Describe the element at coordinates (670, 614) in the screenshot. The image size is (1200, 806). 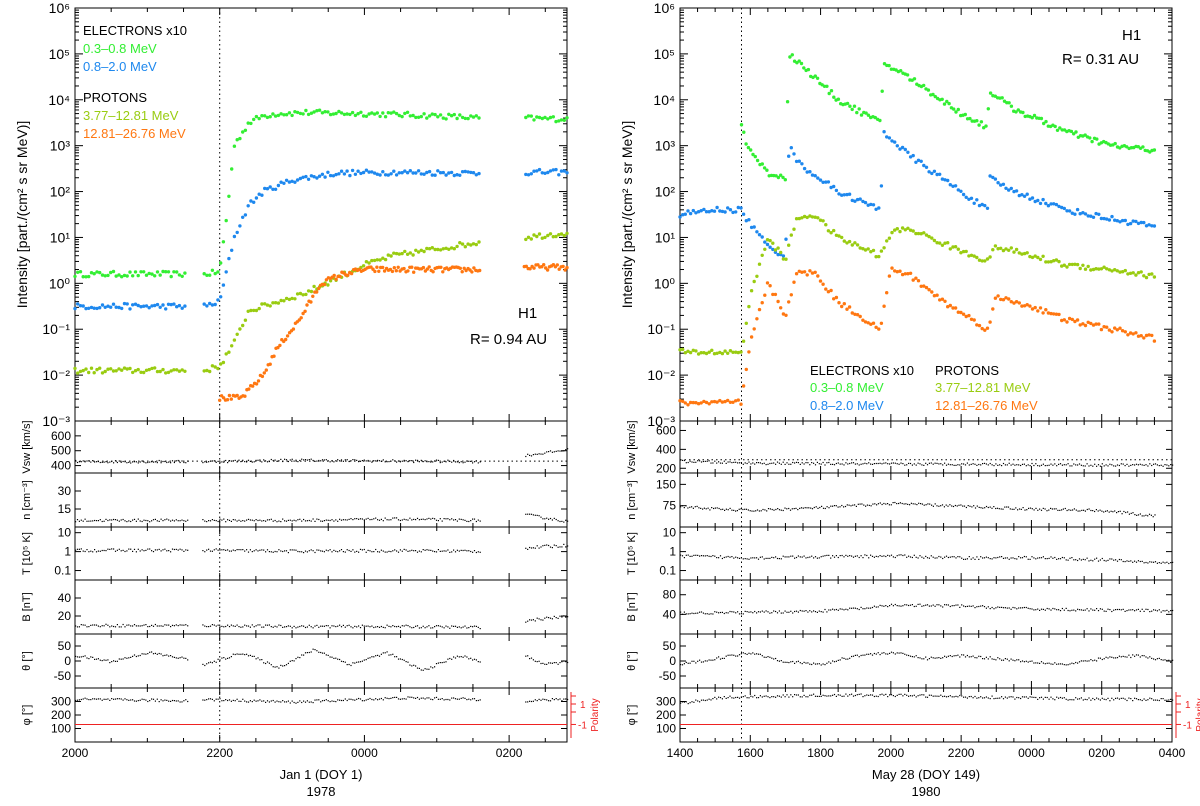
I see `panel-tick-label: 40` at that location.